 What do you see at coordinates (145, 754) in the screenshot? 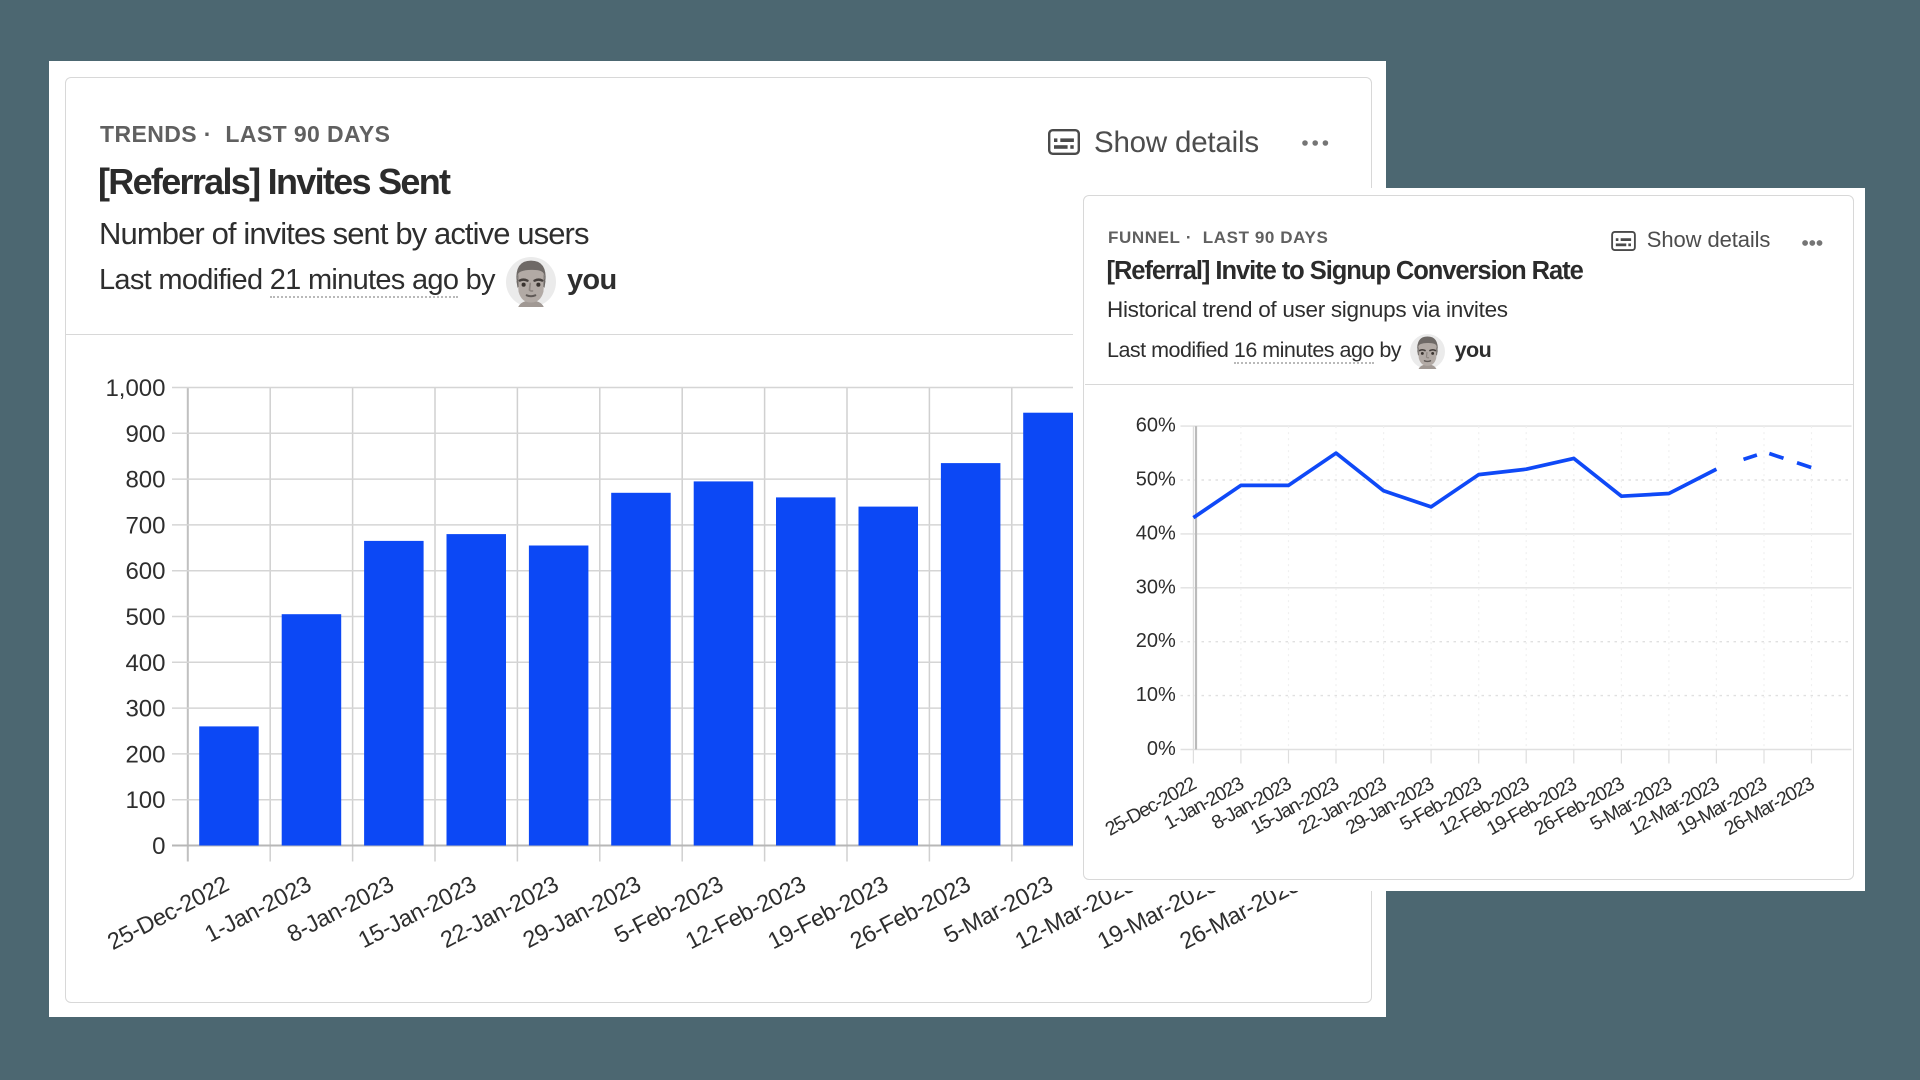
I see `svg-text: 200` at bounding box center [145, 754].